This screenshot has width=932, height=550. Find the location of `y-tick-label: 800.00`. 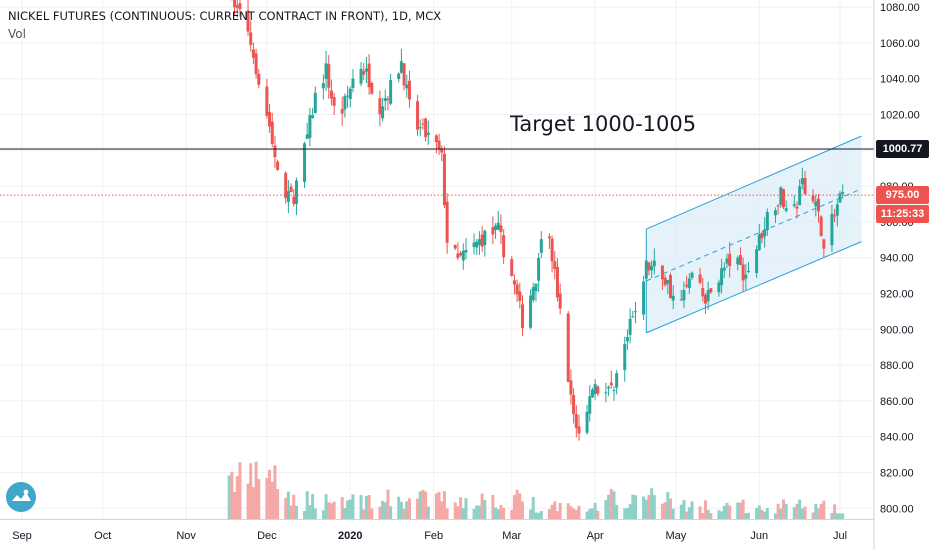

y-tick-label: 800.00 is located at coordinates (897, 509).